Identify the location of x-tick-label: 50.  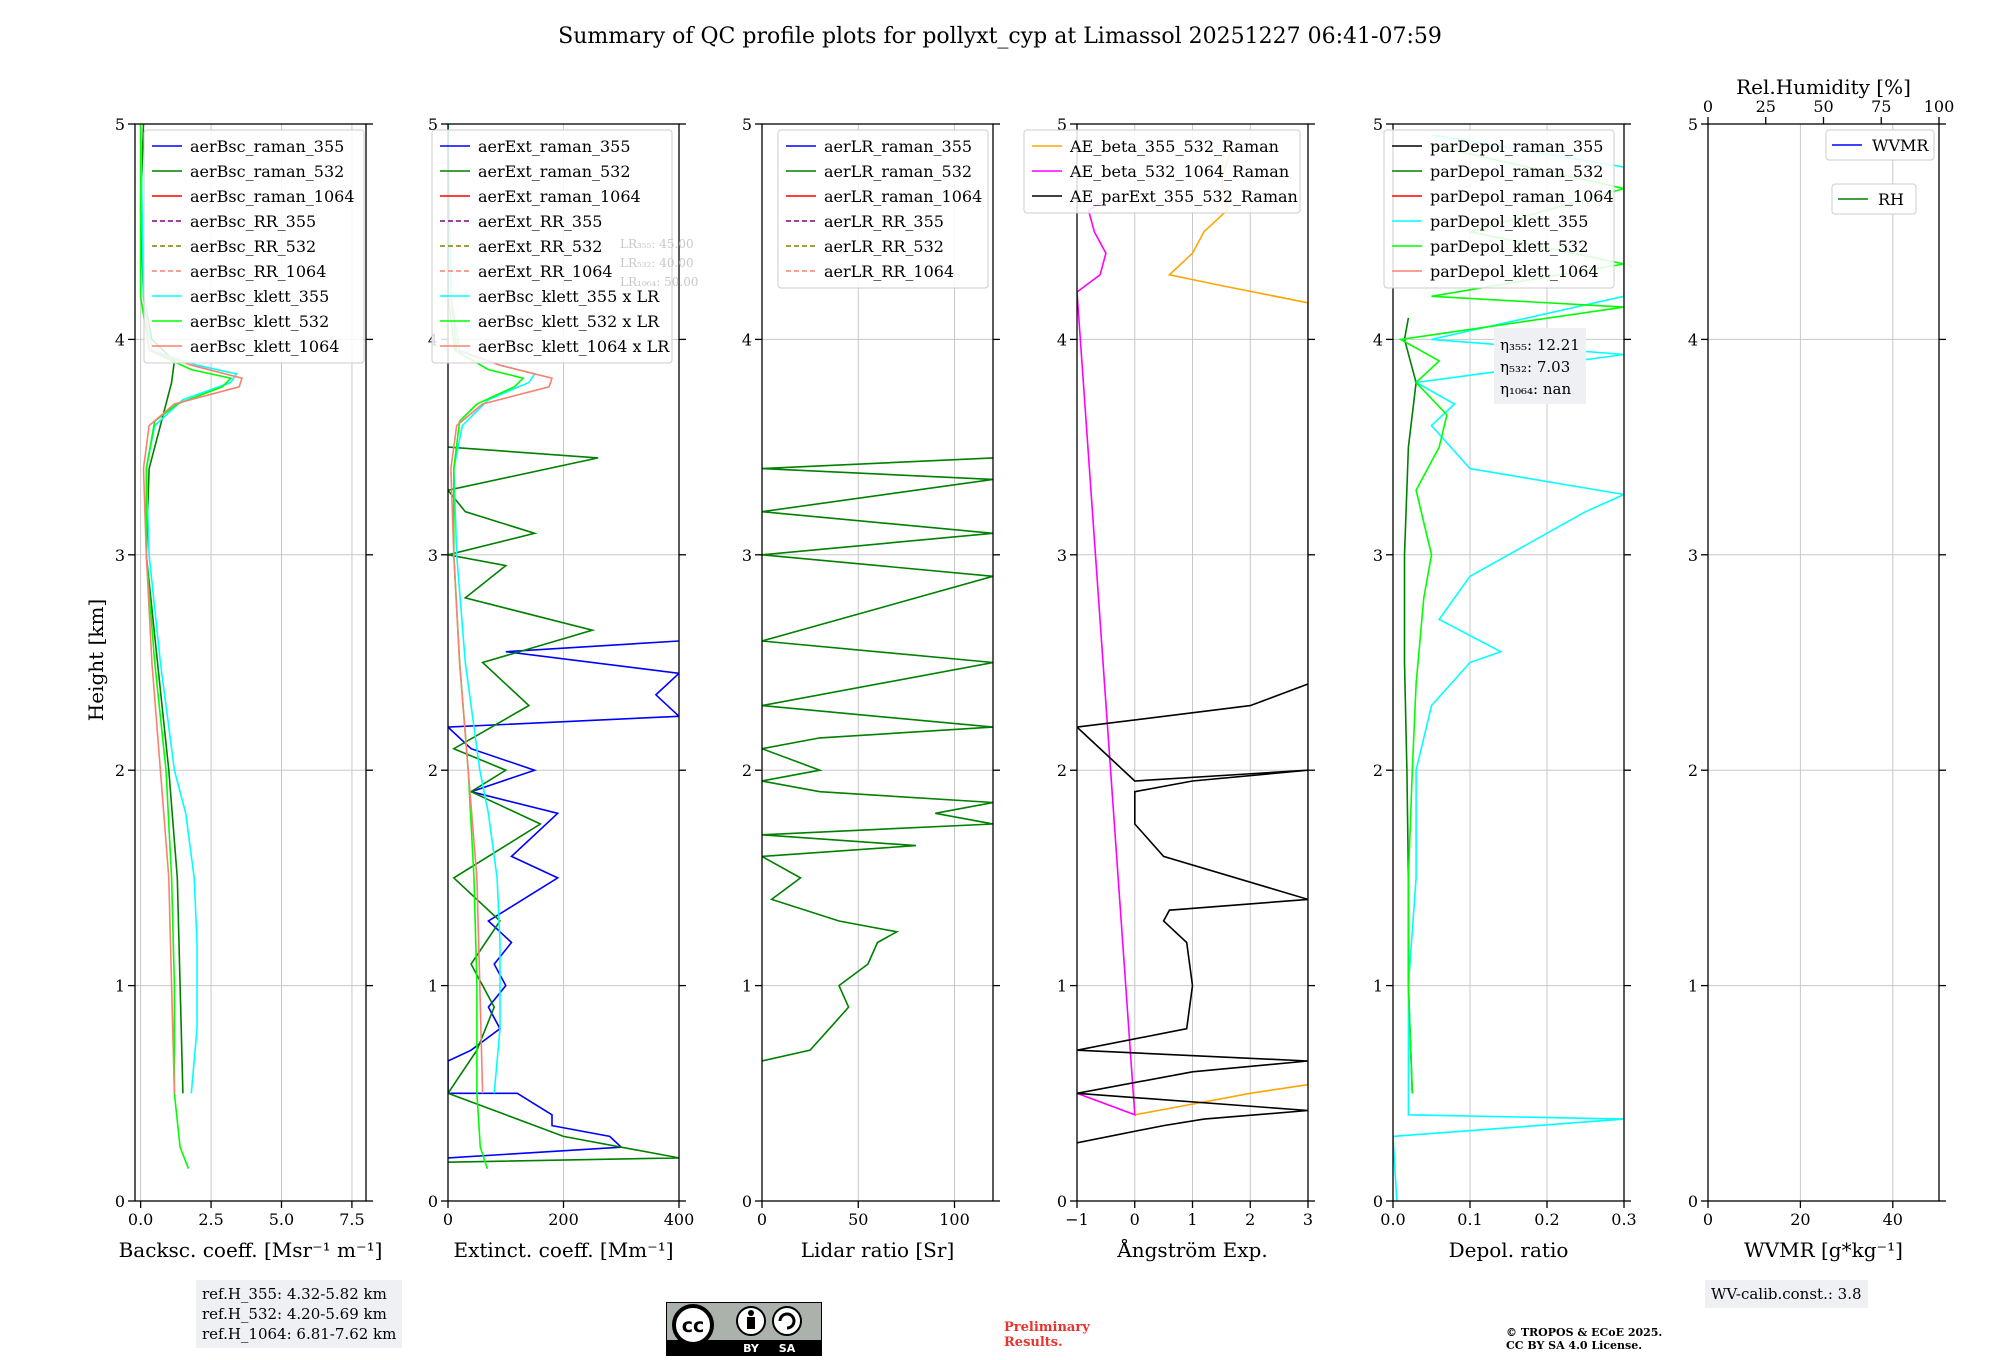
(858, 1219).